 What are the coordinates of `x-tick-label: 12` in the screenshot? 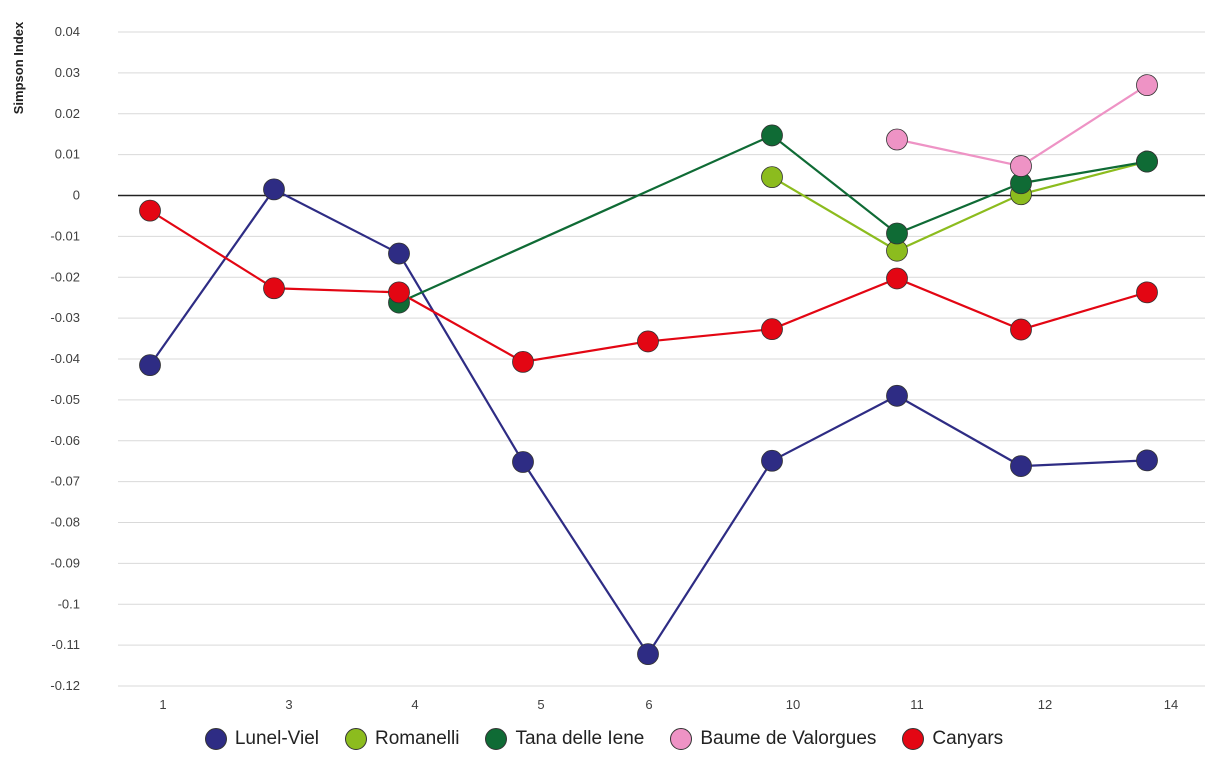 It's located at (1045, 704).